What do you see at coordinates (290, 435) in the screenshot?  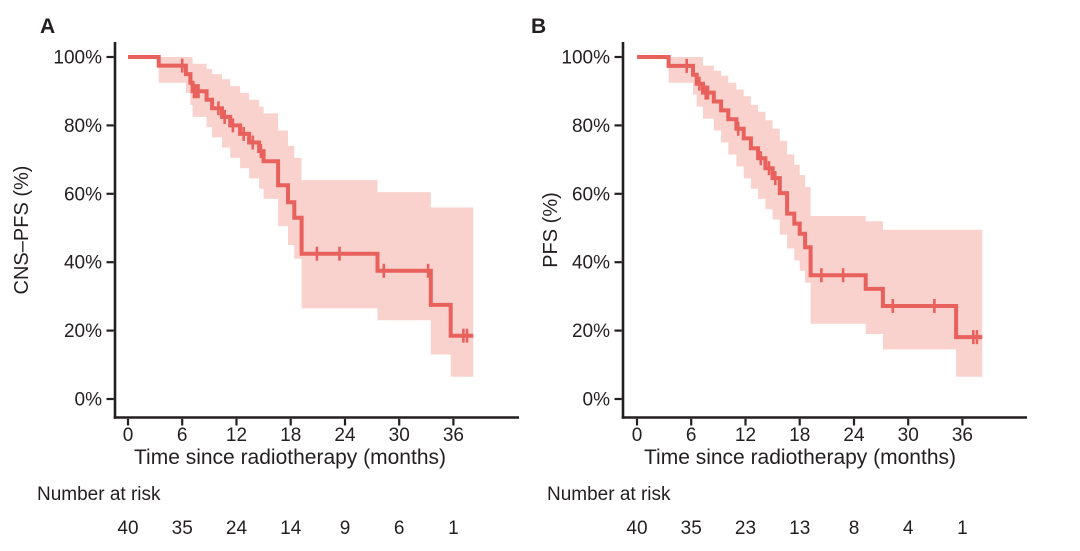 I see `x-tick-label-a: 18` at bounding box center [290, 435].